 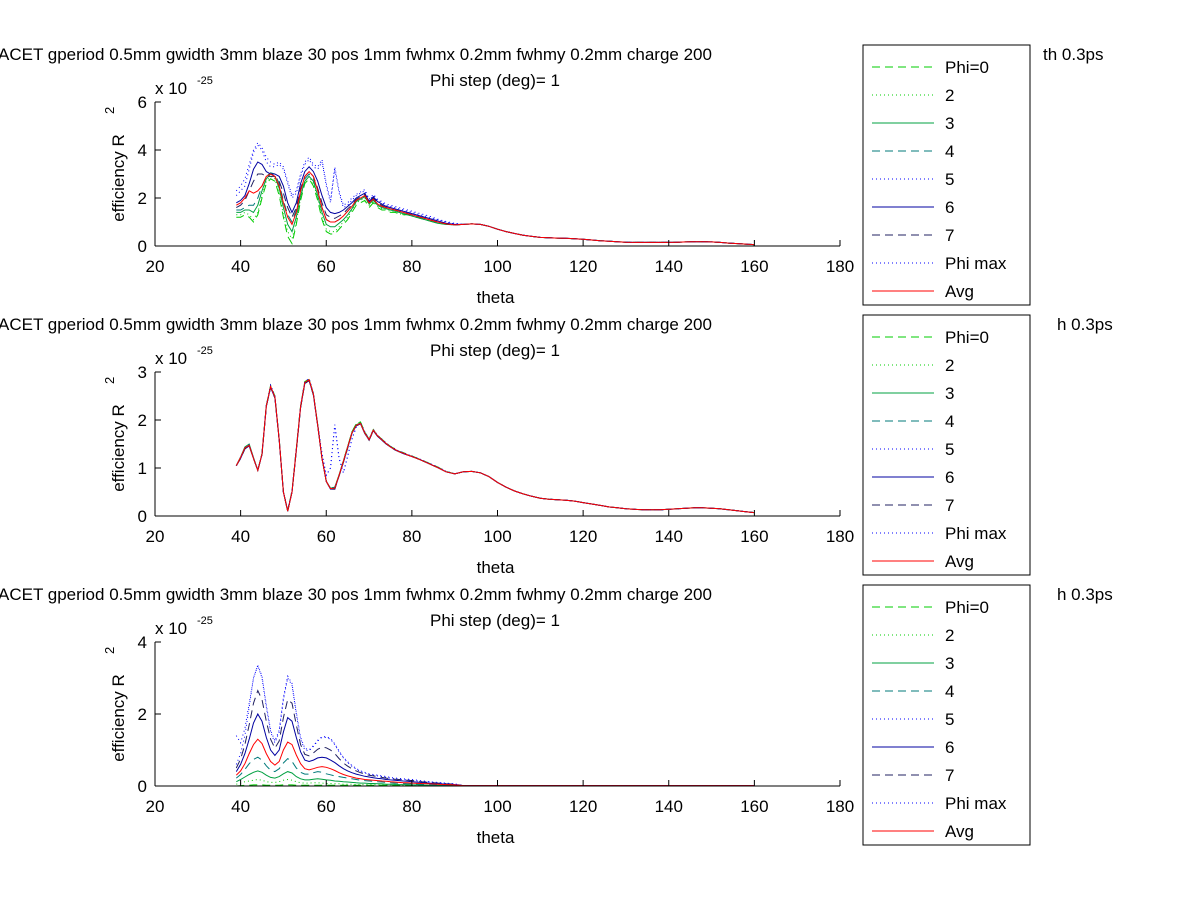 What do you see at coordinates (142, 468) in the screenshot?
I see `y-tick-label: 1` at bounding box center [142, 468].